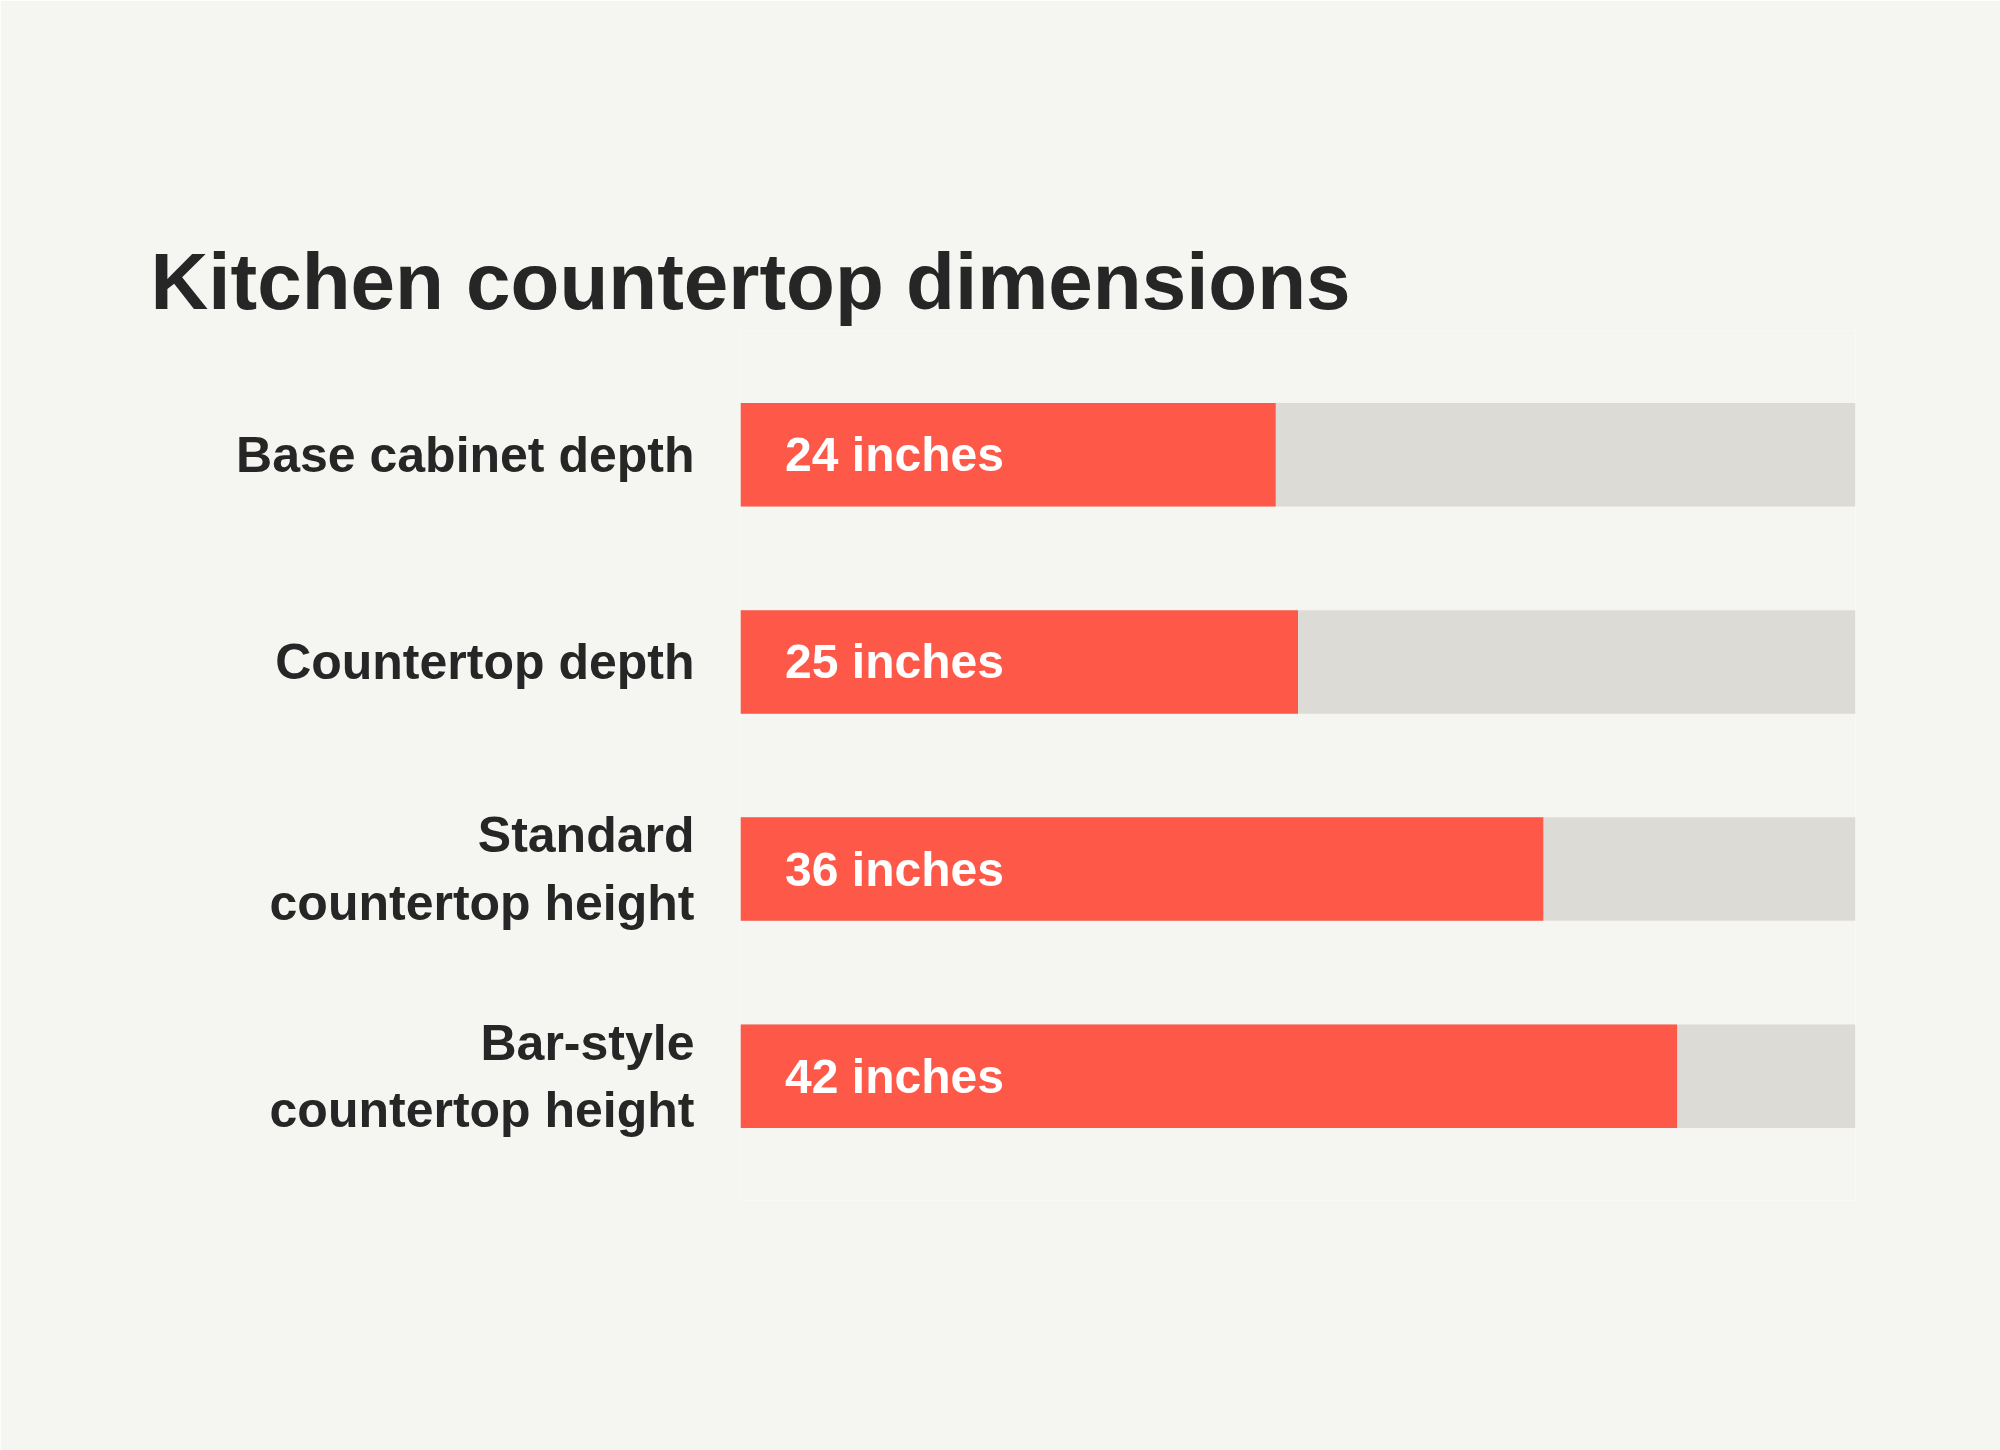 The width and height of the screenshot is (2000, 1450). What do you see at coordinates (750, 281) in the screenshot?
I see `chart-title: Kitchen countertop dimensions` at bounding box center [750, 281].